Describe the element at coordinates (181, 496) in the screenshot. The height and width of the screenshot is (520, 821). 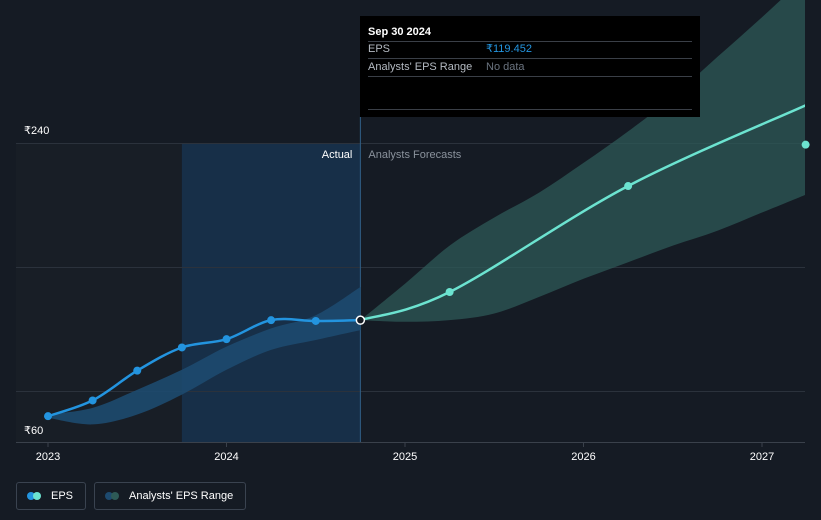
I see `legend-label-eps-range: Analysts' EPS Range` at that location.